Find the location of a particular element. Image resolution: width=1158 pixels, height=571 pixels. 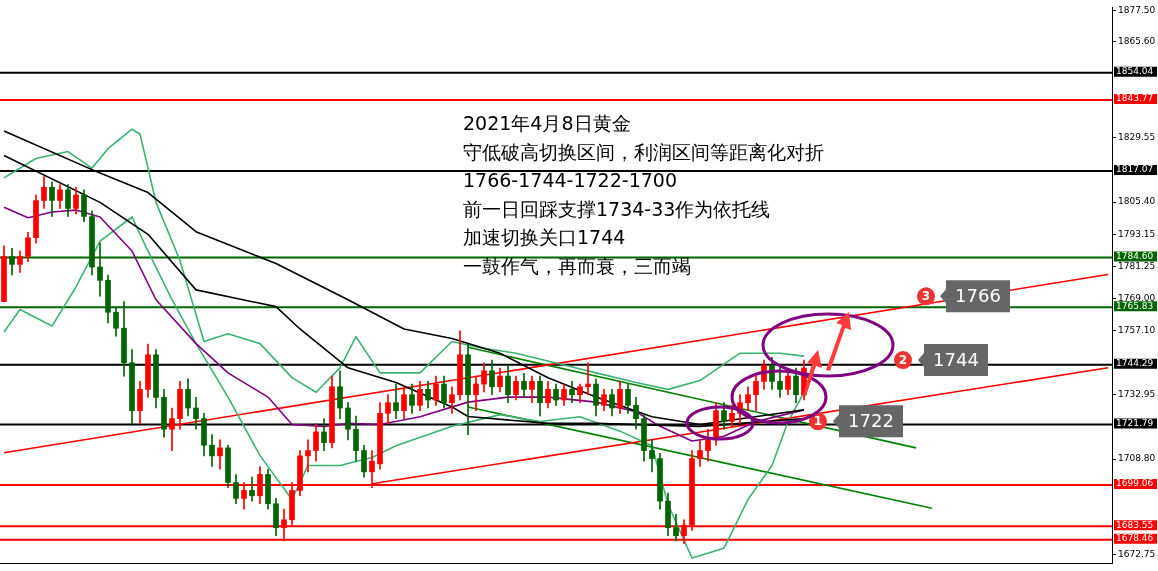

ref-line-label: 1678.46 is located at coordinates (1135, 538).